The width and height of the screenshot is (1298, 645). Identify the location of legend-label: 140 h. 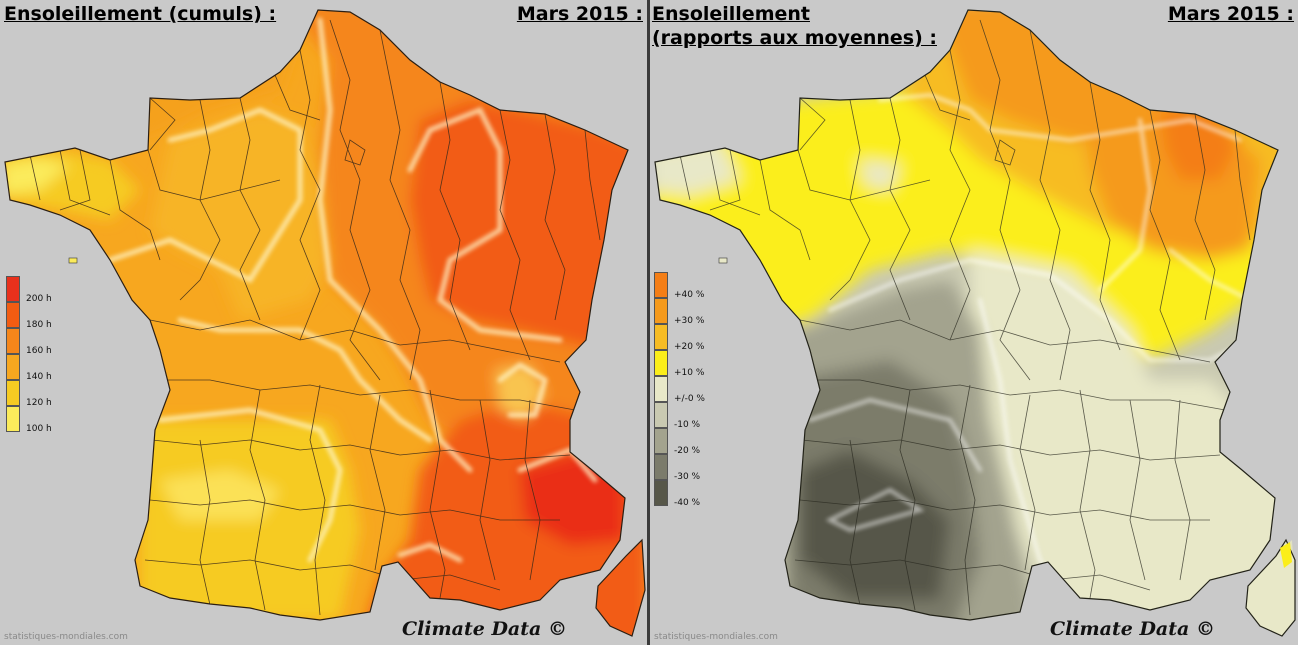
(39, 377).